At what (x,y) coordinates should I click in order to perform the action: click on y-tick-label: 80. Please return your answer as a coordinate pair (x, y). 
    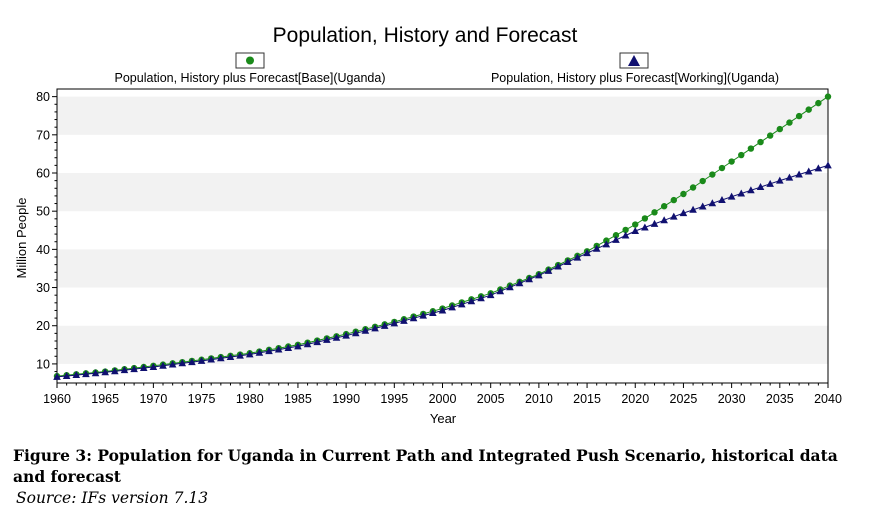
    Looking at the image, I should click on (43, 97).